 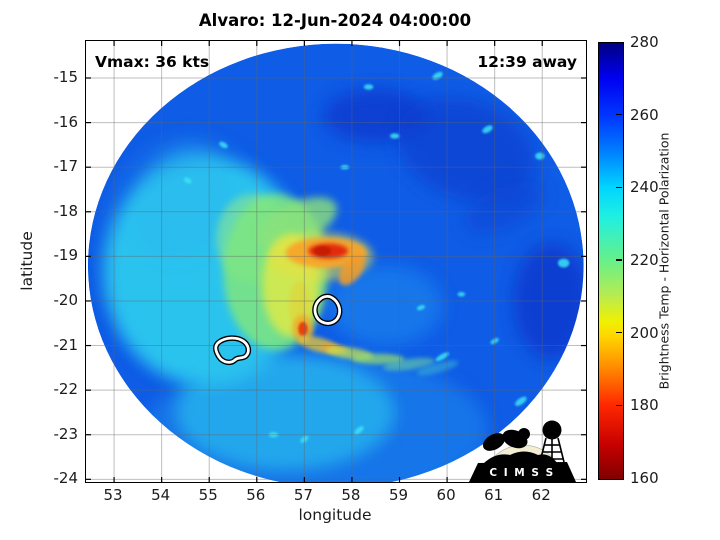 I want to click on y-tick-label: -17, so click(x=66, y=166).